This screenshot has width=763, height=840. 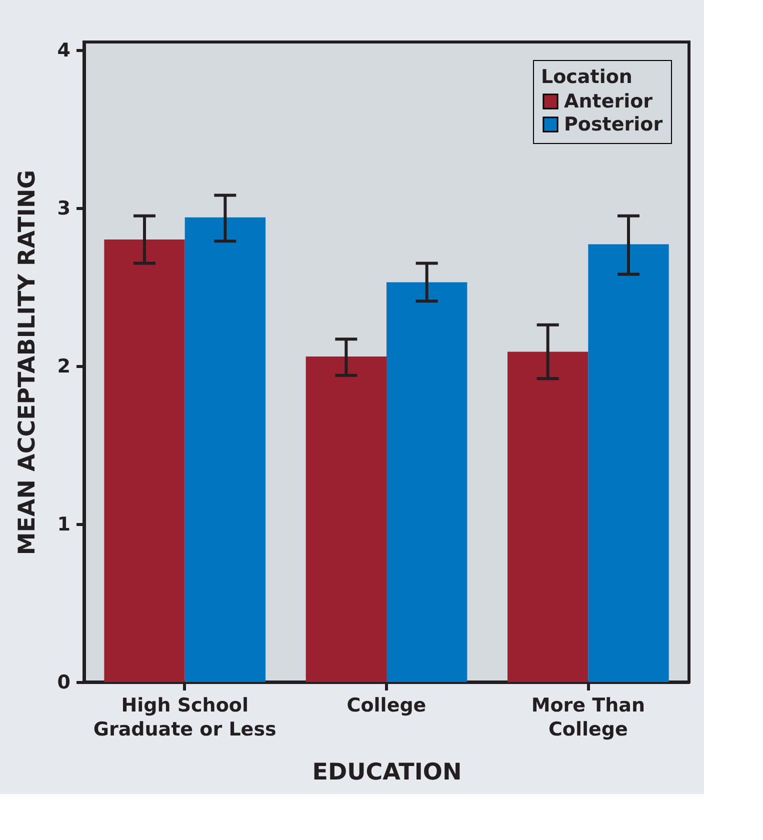 I want to click on x-tick-label: More Than College, so click(x=588, y=717).